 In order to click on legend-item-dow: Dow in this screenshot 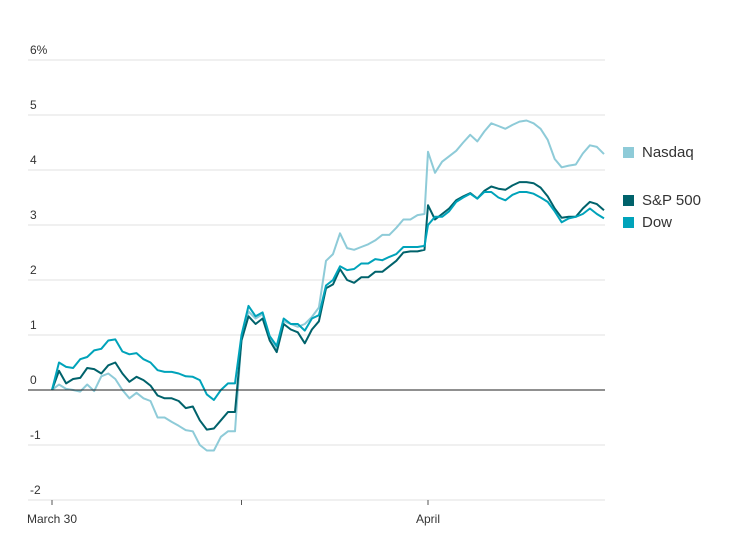, I will do `click(647, 222)`.